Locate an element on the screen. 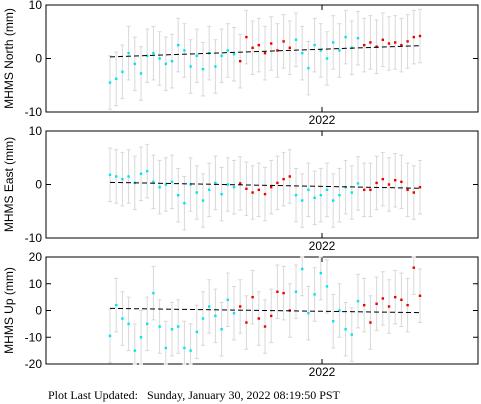 The height and width of the screenshot is (404, 481). y-tick-label: -10 is located at coordinates (34, 112).